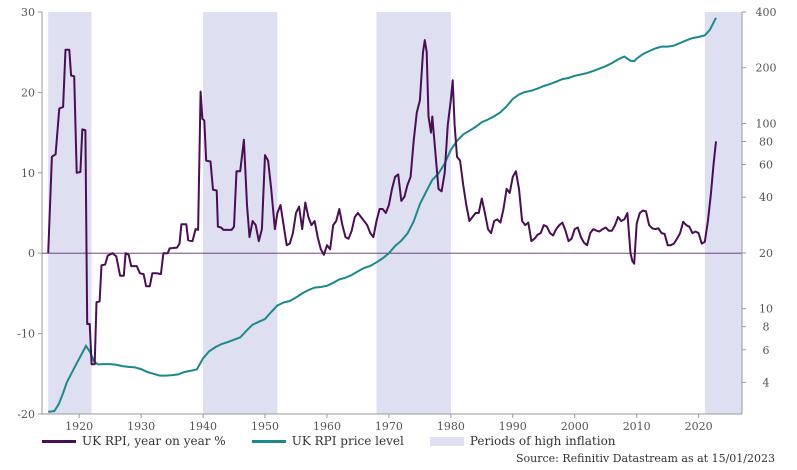 Image resolution: width=797 pixels, height=470 pixels. I want to click on right-y-axis-ticks: 4 6 8 10 20 40 60 80 100 200 400, so click(759, 197).